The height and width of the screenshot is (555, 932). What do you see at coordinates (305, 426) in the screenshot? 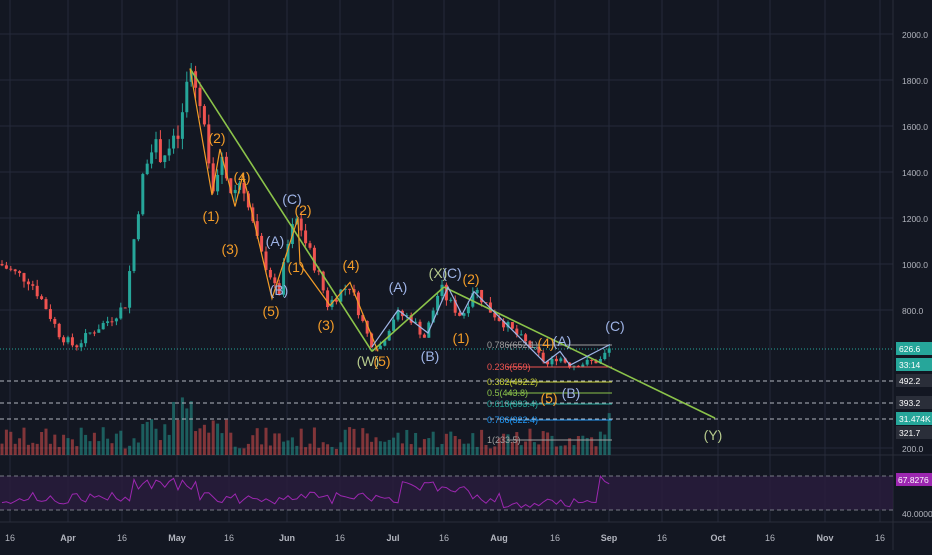
I see `volume-layer` at bounding box center [305, 426].